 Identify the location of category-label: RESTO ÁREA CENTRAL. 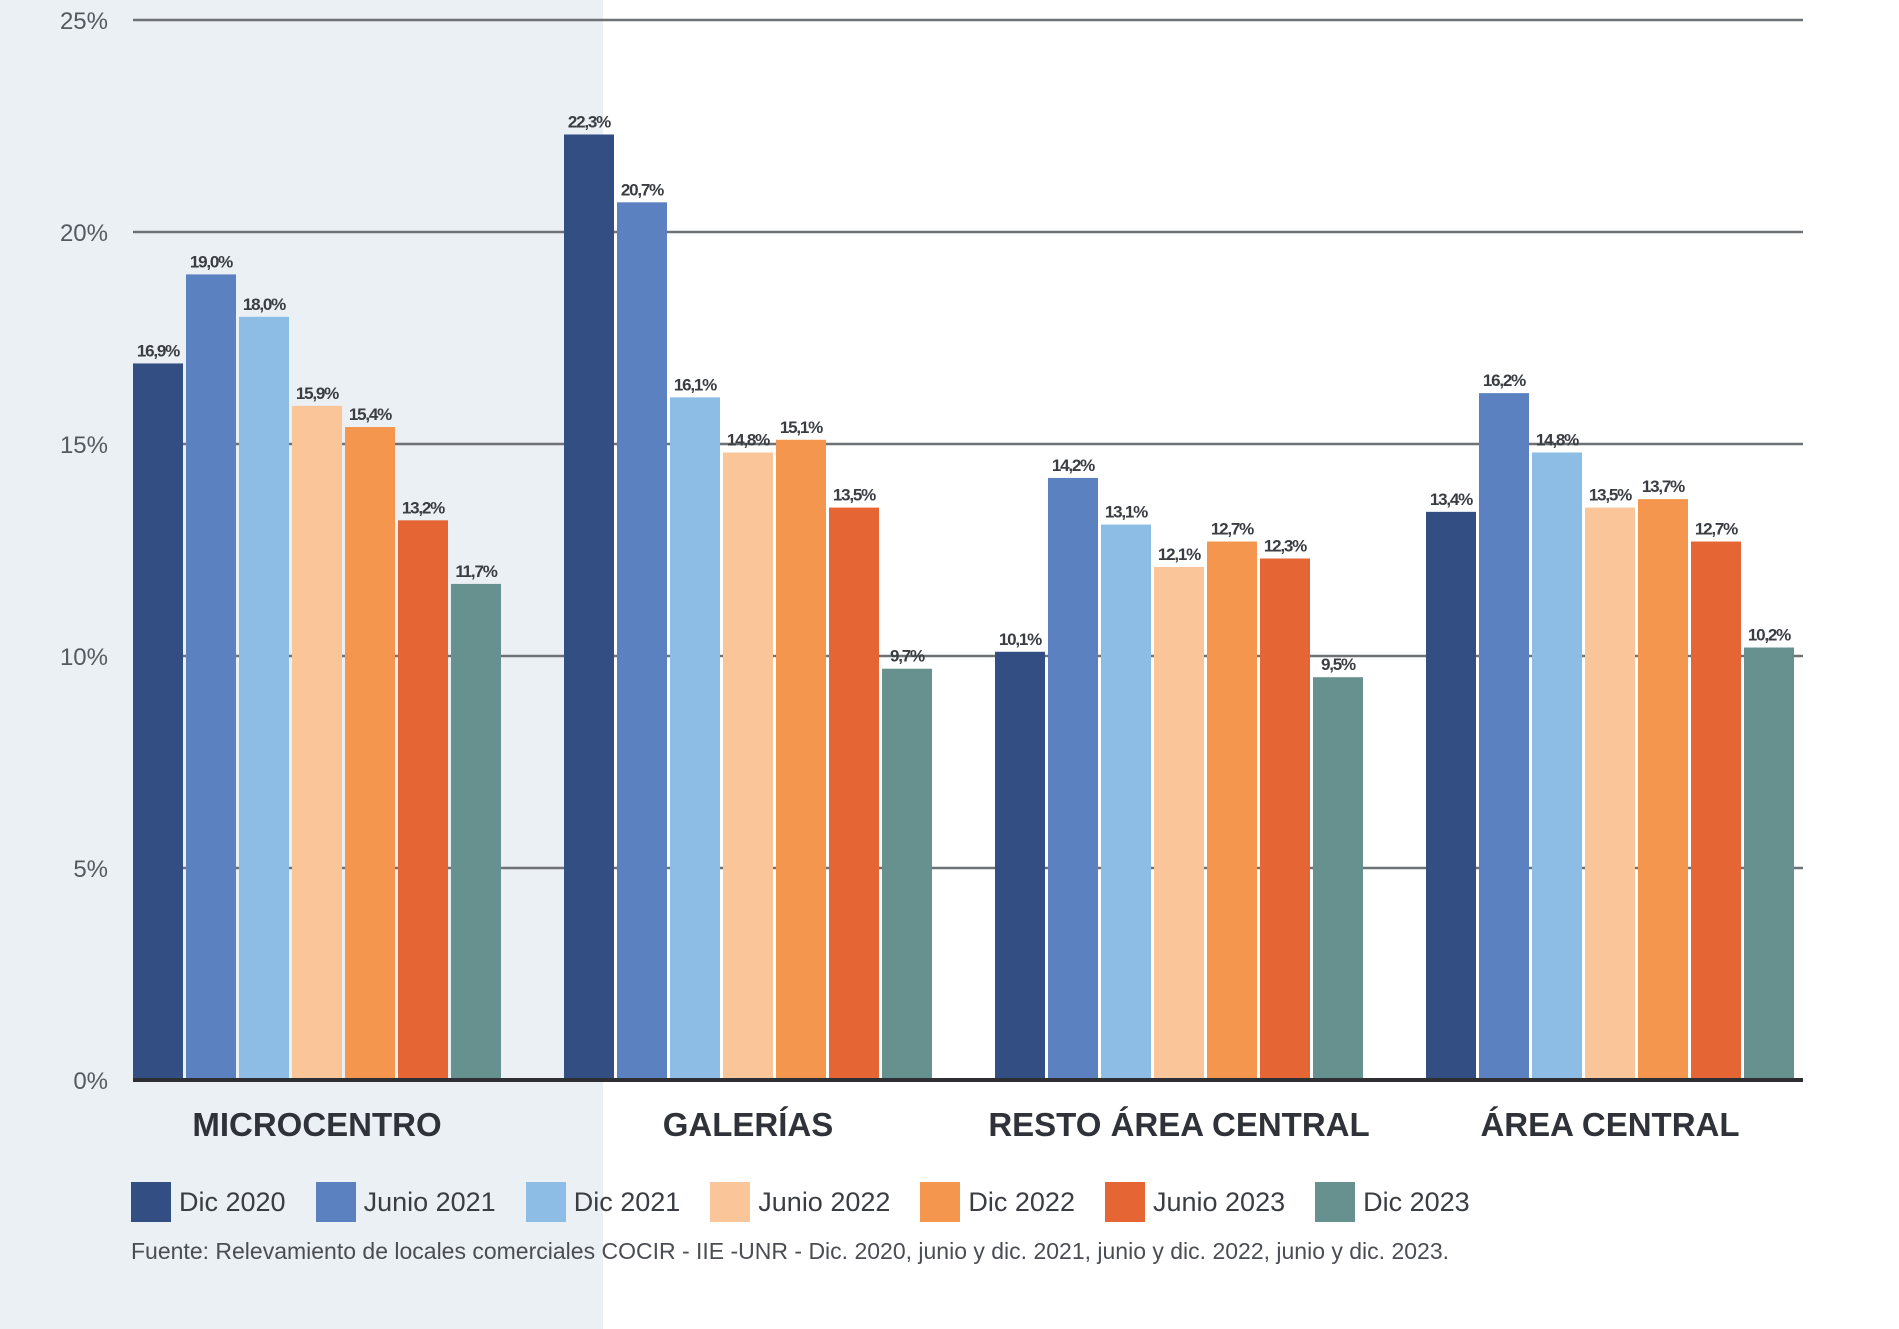
(1178, 1124).